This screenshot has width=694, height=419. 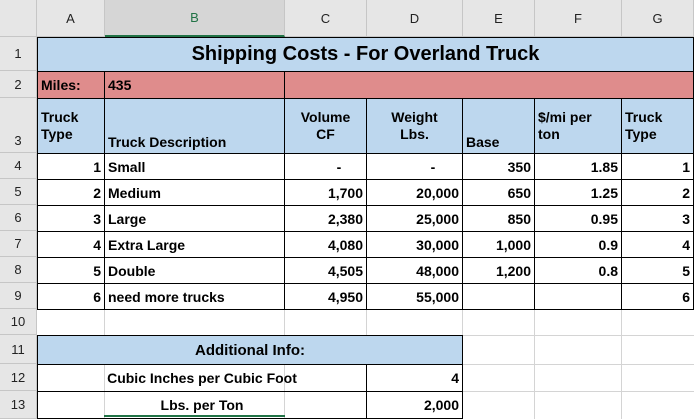 What do you see at coordinates (414, 117) in the screenshot?
I see `header-weight-line1: Weight` at bounding box center [414, 117].